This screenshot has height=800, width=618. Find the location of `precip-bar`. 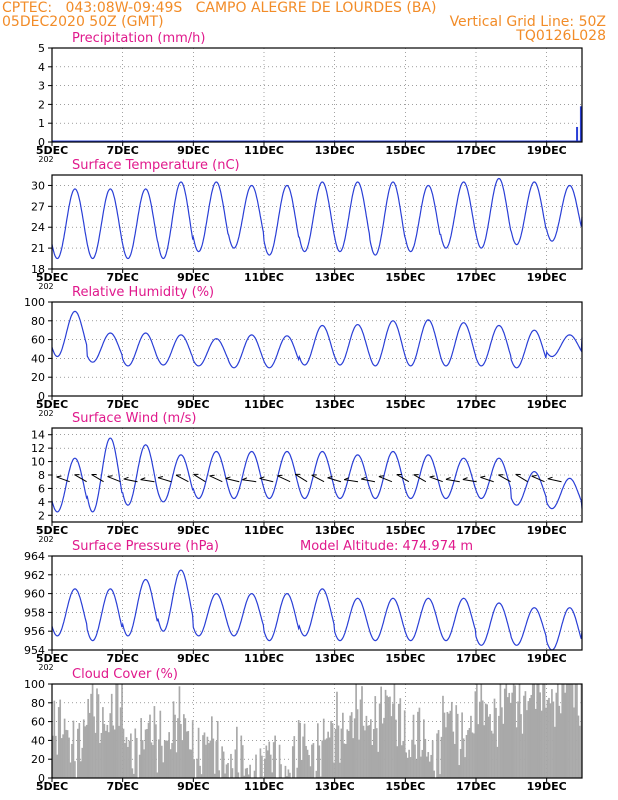

precip-bar is located at coordinates (577, 134).